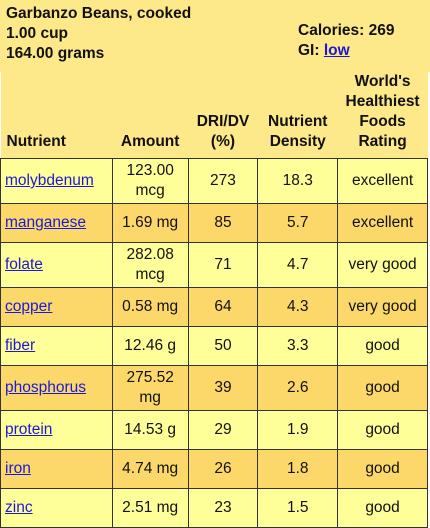  Describe the element at coordinates (298, 307) in the screenshot. I see `density-cell: 4.3` at that location.